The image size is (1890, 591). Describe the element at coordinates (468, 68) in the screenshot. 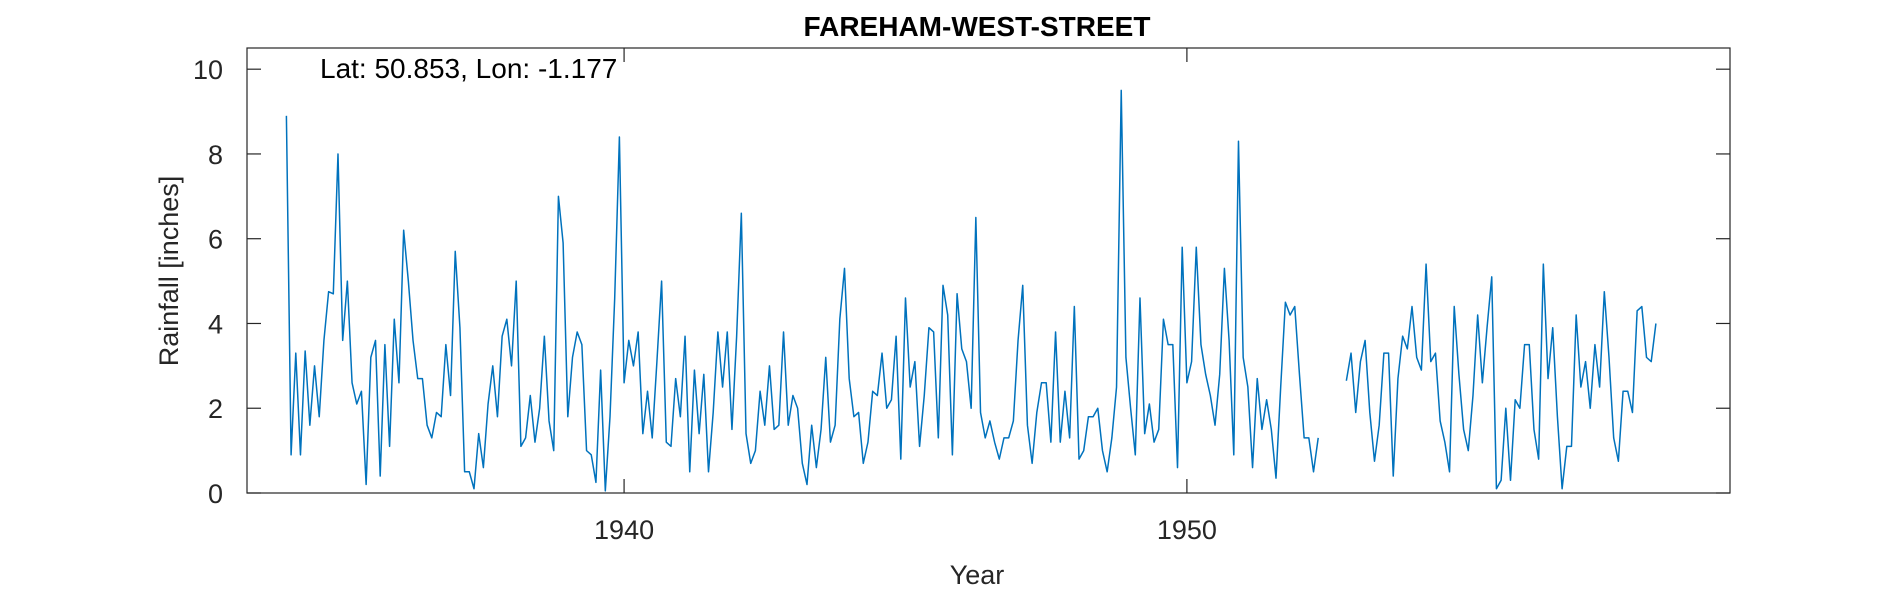

I see `location-annotation: Lat: 50.853, Lon: -1.177` at that location.